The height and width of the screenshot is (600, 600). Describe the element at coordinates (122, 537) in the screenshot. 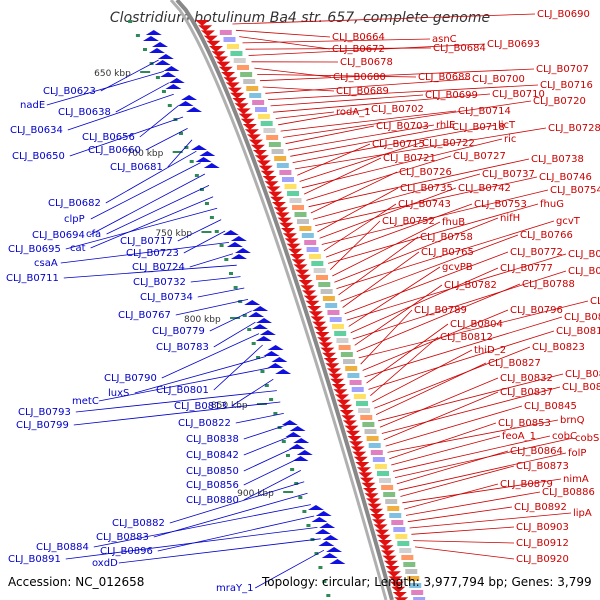

I see `gene-label-left: CLJ_B0883` at that location.